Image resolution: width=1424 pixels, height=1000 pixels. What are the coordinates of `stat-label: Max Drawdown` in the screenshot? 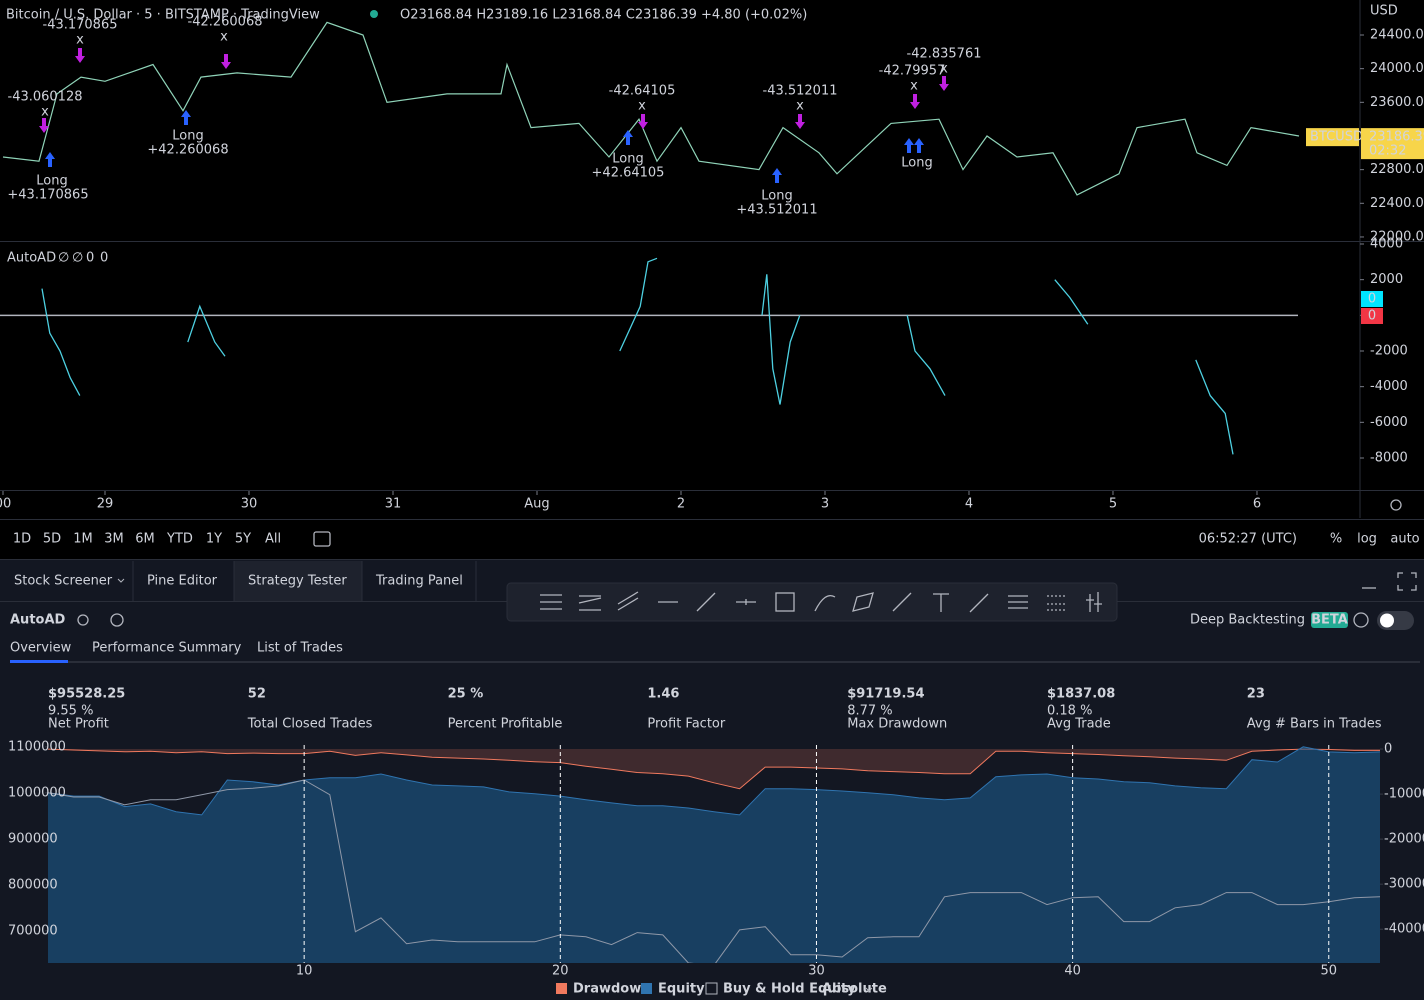 It's located at (897, 724).